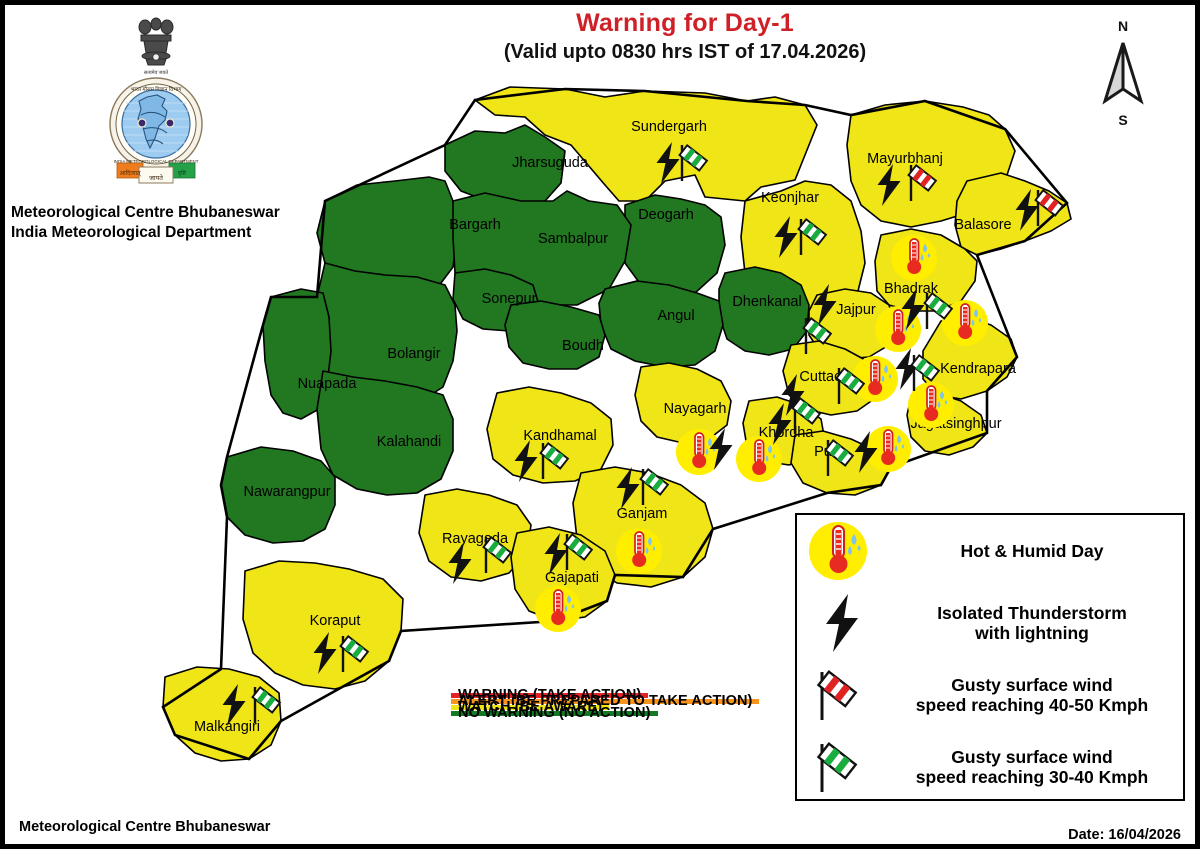  Describe the element at coordinates (1123, 73) in the screenshot. I see `north-arrow-icon` at that location.